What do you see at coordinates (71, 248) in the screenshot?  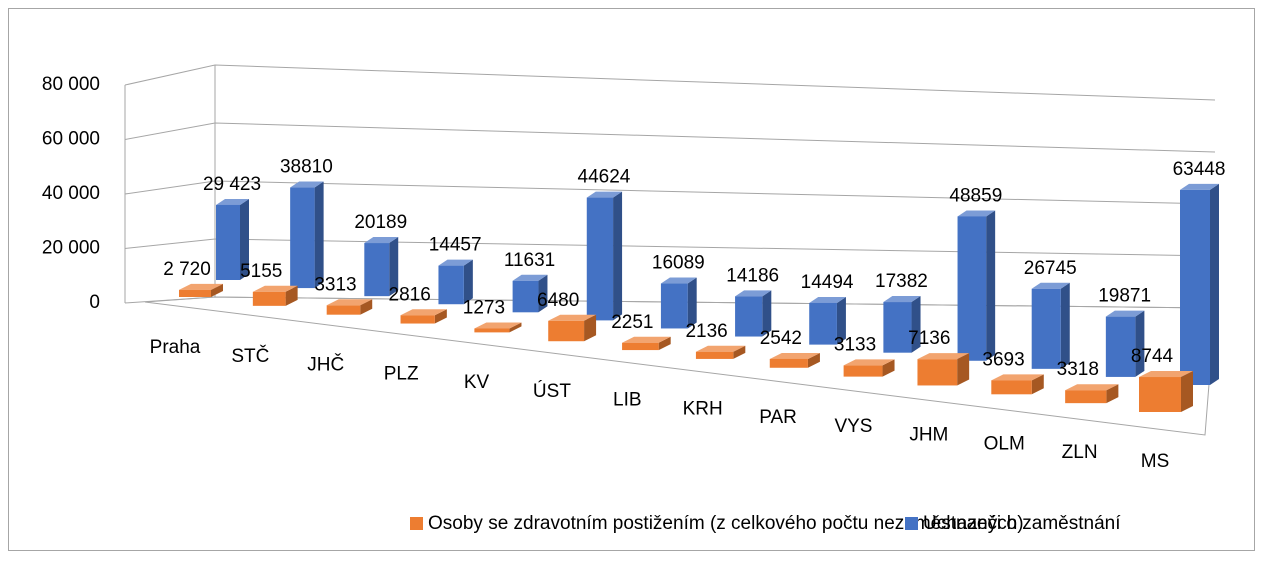 I see `y-tick-label: 20 000` at bounding box center [71, 248].